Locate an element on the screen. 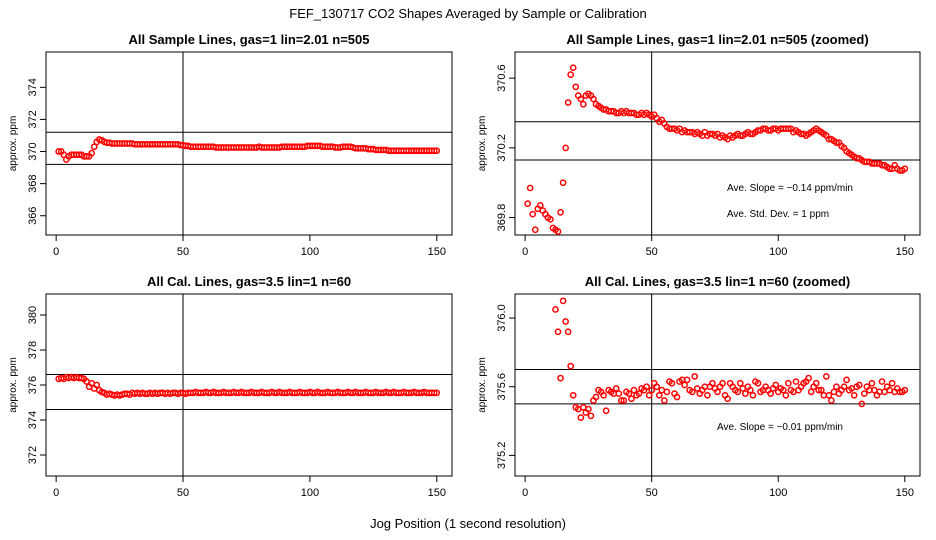 The width and height of the screenshot is (936, 540). y-tick-label: 372 is located at coordinates (33, 119).